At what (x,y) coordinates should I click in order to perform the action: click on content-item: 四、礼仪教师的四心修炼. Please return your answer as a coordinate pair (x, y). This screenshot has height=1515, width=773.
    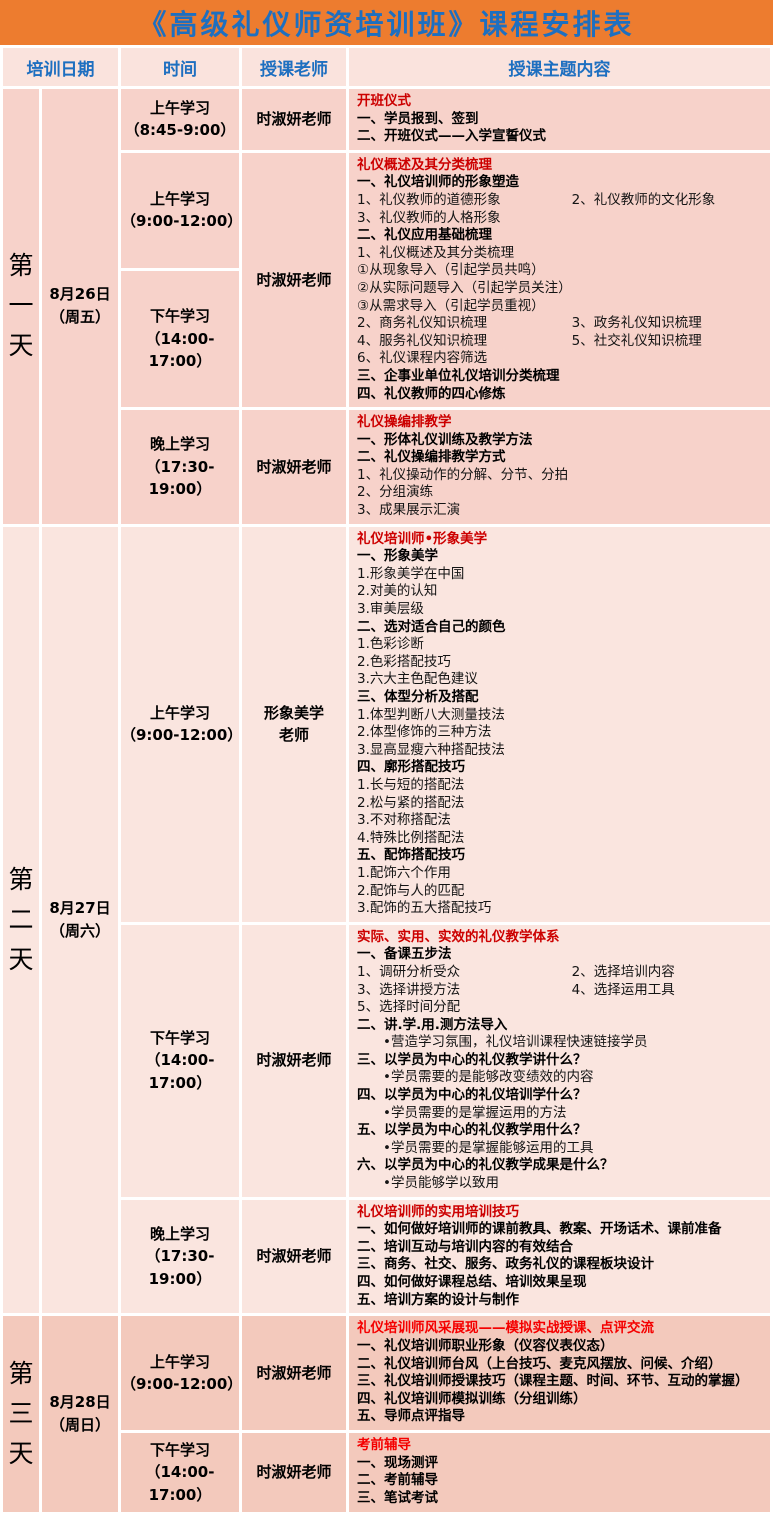
    Looking at the image, I should click on (431, 393).